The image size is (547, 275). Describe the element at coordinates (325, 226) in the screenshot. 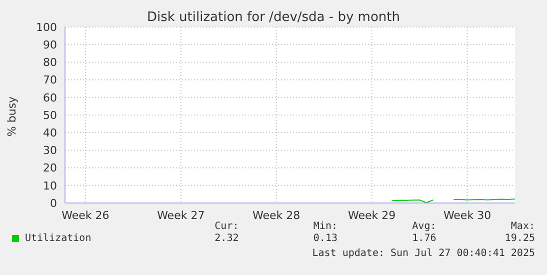

I see `text: Min:` at that location.